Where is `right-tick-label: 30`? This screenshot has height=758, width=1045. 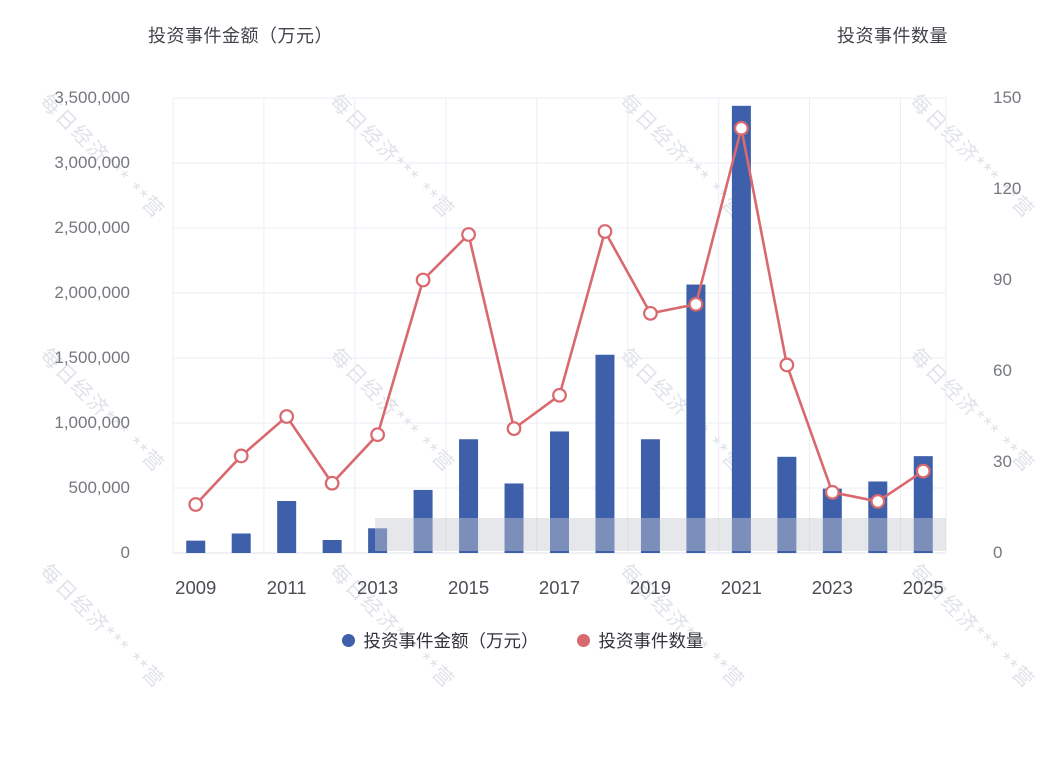 right-tick-label: 30 is located at coordinates (1002, 461).